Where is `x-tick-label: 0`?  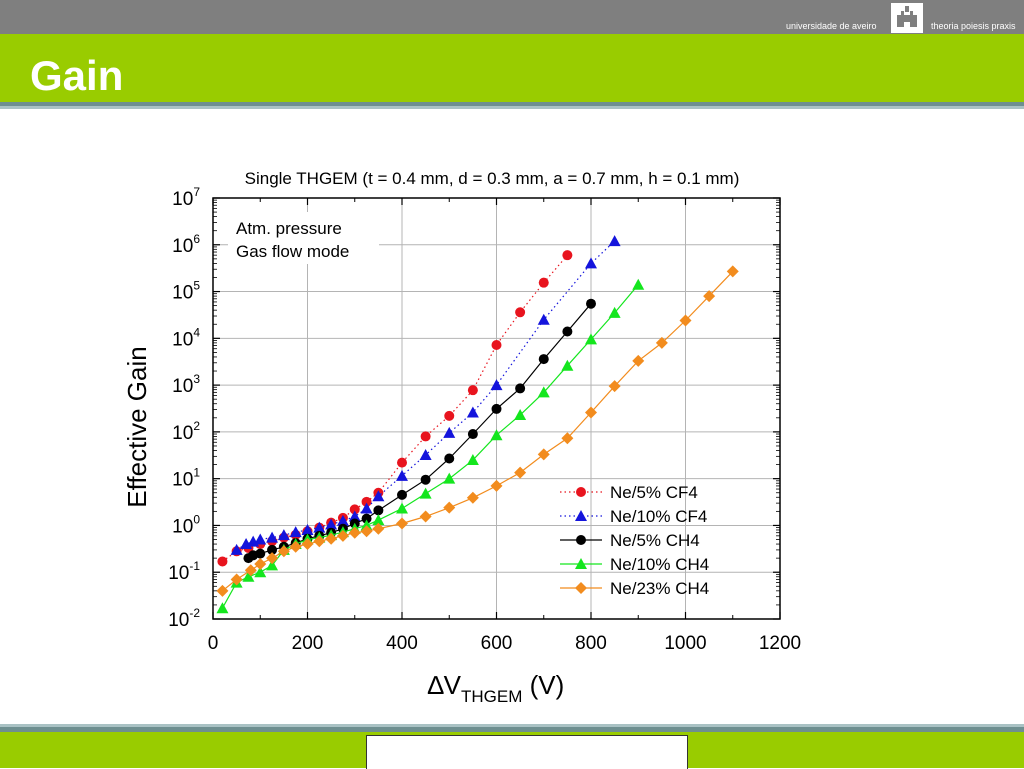
x-tick-label: 0 is located at coordinates (213, 643).